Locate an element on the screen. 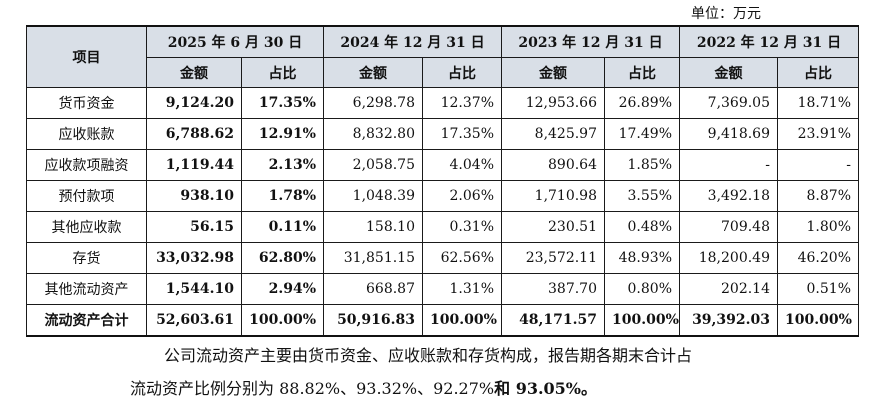  unit-label: 单位：万元 is located at coordinates (726, 14).